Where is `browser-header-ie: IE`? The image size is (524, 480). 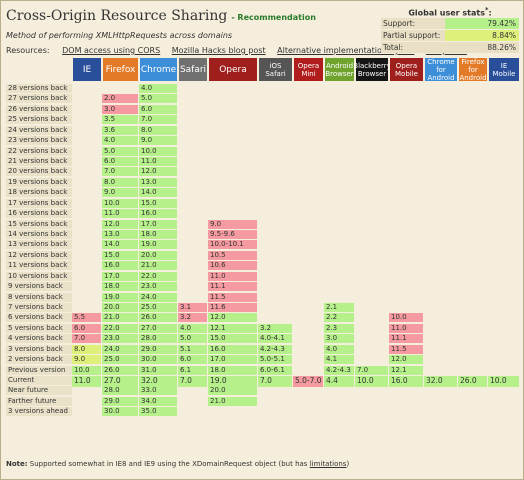
browser-header-ie: IE is located at coordinates (87, 69).